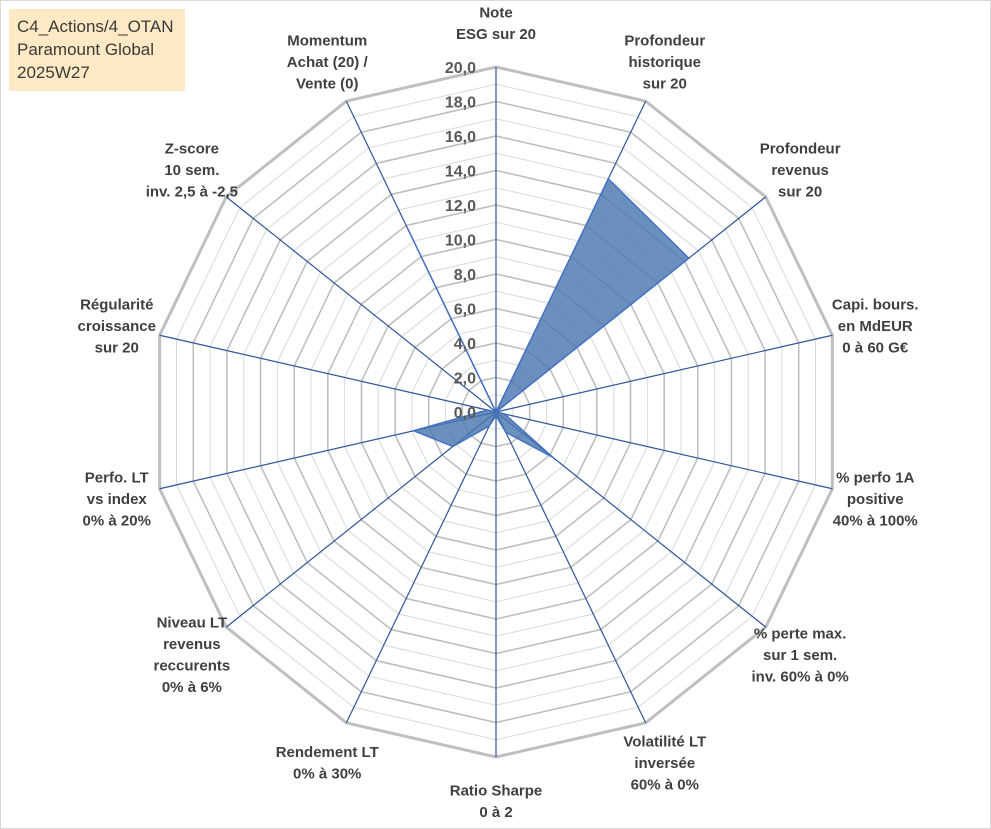  I want to click on axis-label-line: en MdEUR, so click(875, 326).